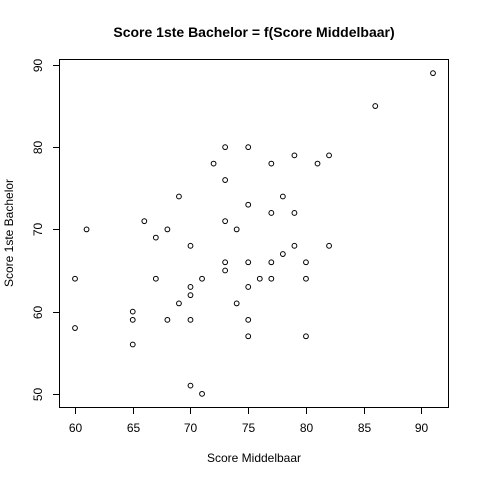  What do you see at coordinates (307, 428) in the screenshot?
I see `x-tick-label: 80` at bounding box center [307, 428].